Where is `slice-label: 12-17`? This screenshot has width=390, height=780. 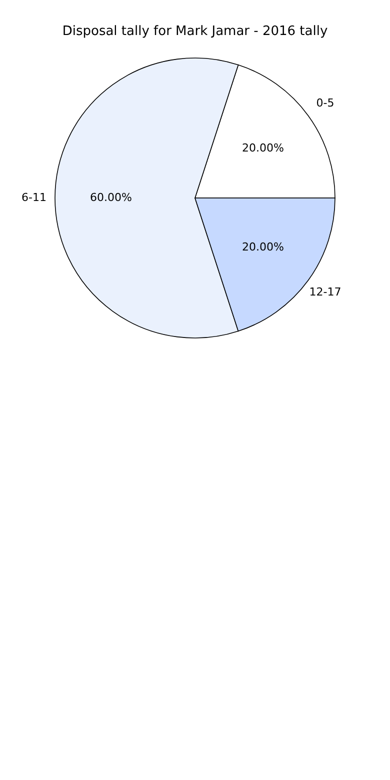 slice-label: 12-17 is located at coordinates (325, 292).